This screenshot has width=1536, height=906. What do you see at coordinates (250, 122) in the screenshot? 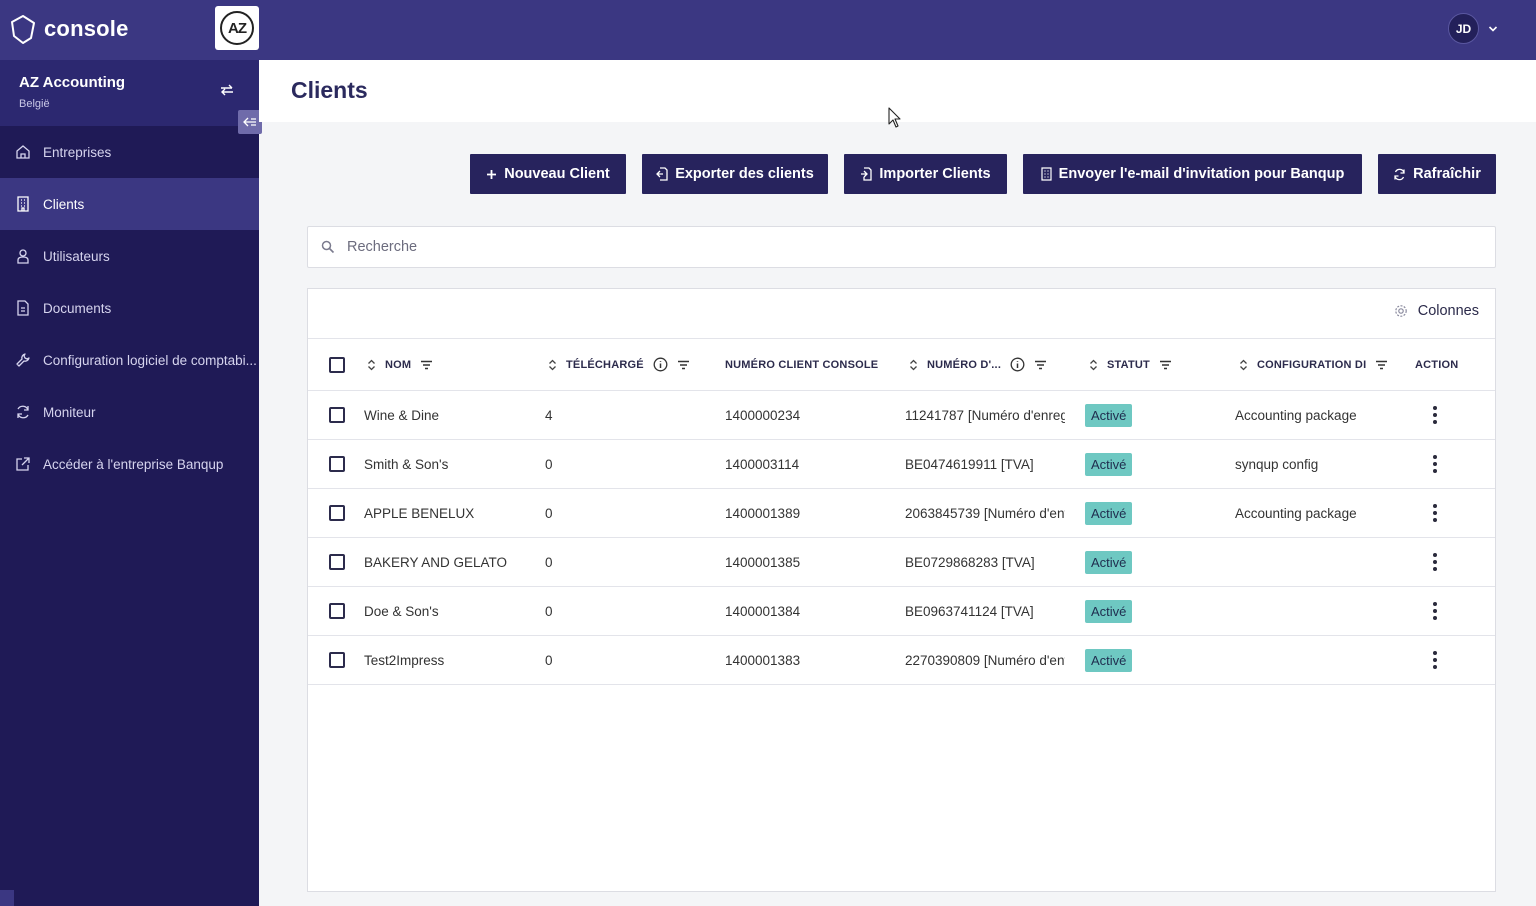
I see `collapse-sidebar-button` at bounding box center [250, 122].